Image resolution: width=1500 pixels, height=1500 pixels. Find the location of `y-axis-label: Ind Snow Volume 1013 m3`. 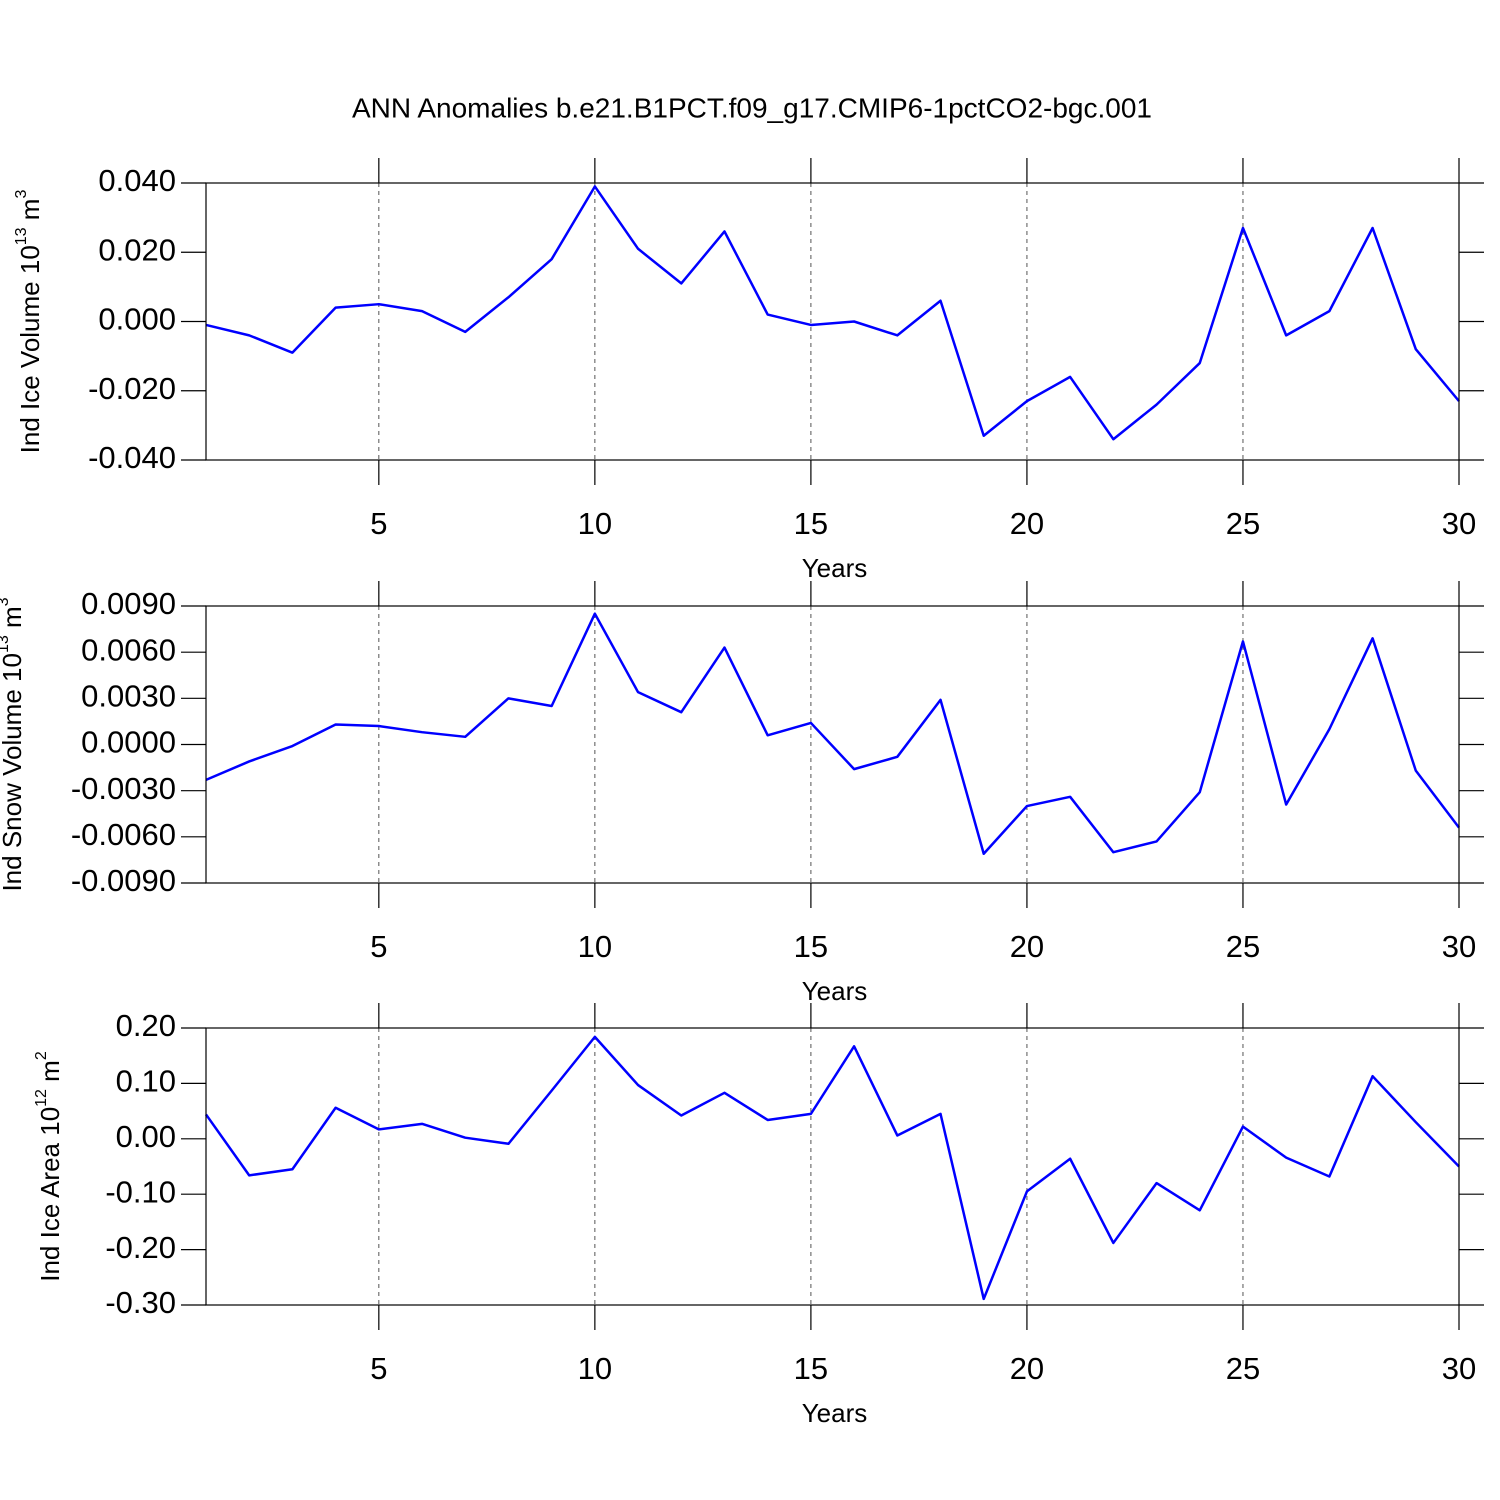

y-axis-label: Ind Snow Volume 1013 m3 is located at coordinates (13, 744).